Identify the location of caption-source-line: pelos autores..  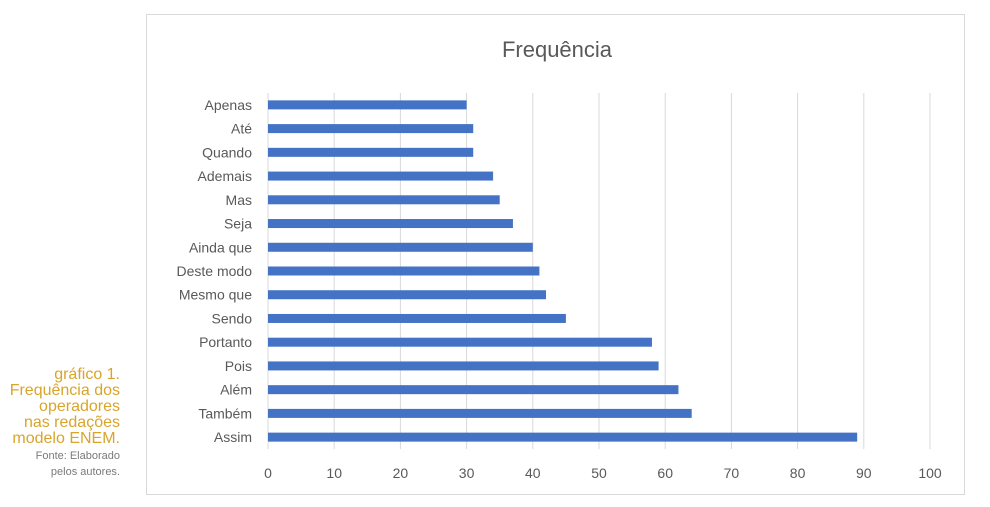
(85, 472).